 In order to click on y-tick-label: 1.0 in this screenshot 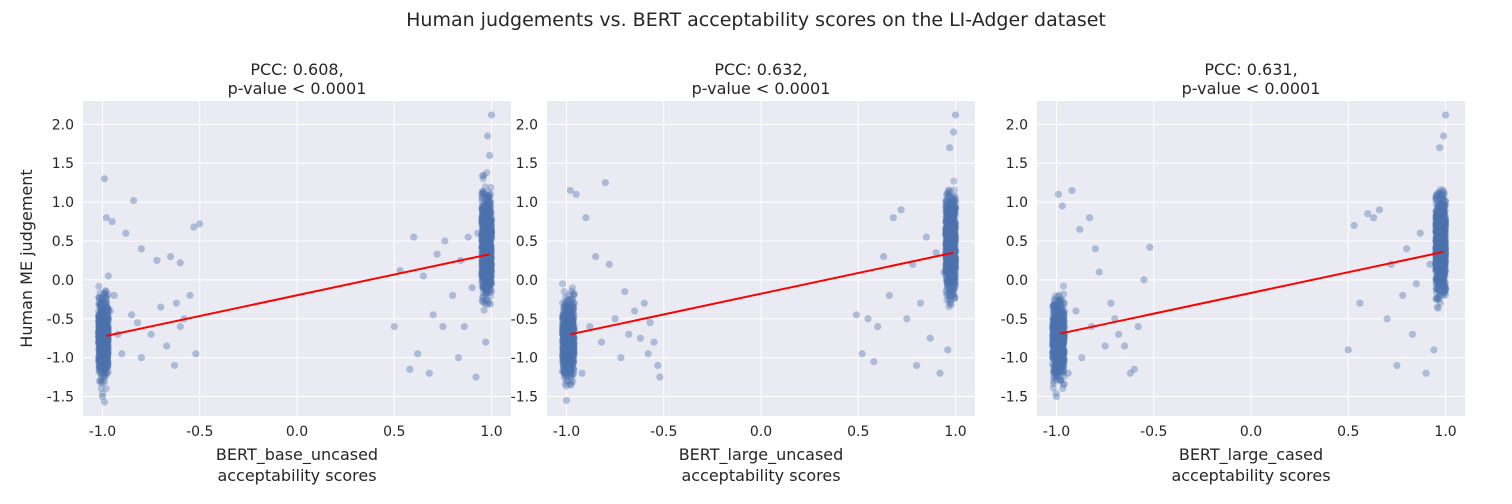, I will do `click(1017, 203)`.